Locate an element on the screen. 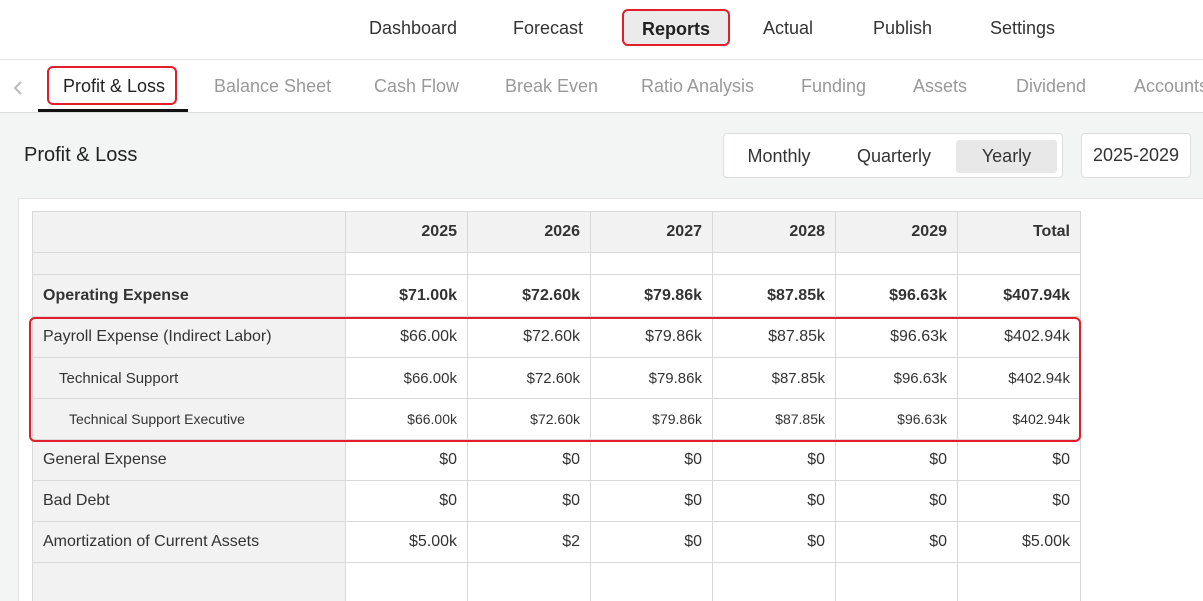 The image size is (1203, 601). table-header-row: 2025 2026 2027 2028 2029 Total is located at coordinates (556, 232).